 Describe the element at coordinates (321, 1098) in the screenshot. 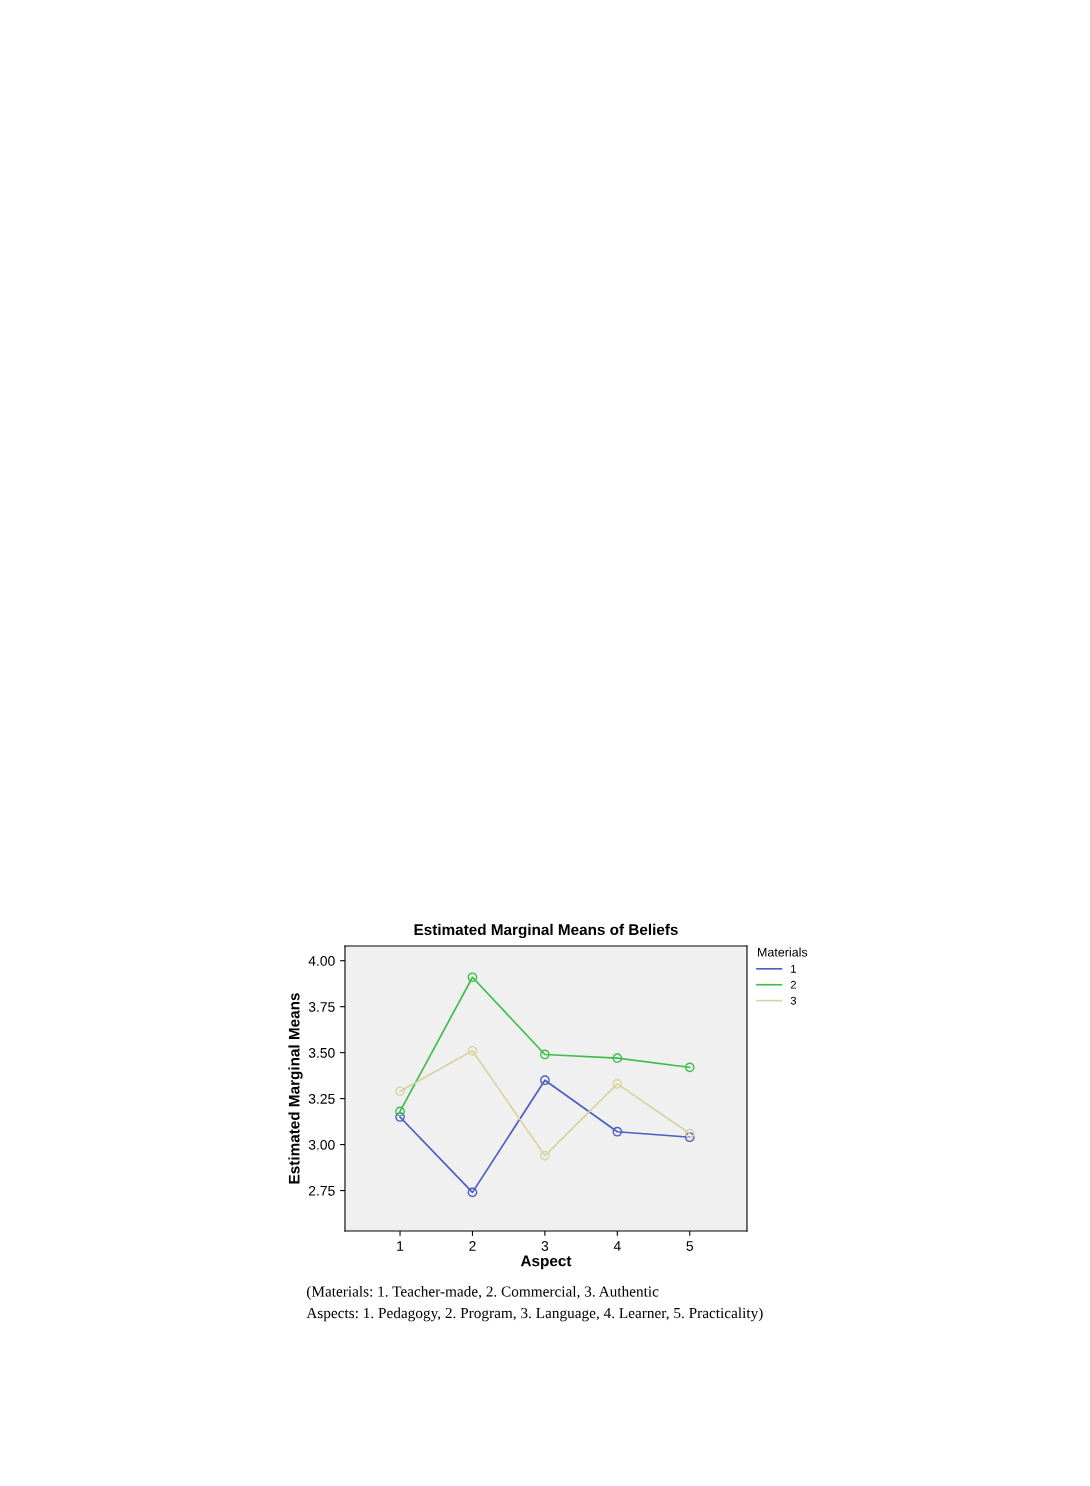

I see `y-tick-label: 3.25` at that location.